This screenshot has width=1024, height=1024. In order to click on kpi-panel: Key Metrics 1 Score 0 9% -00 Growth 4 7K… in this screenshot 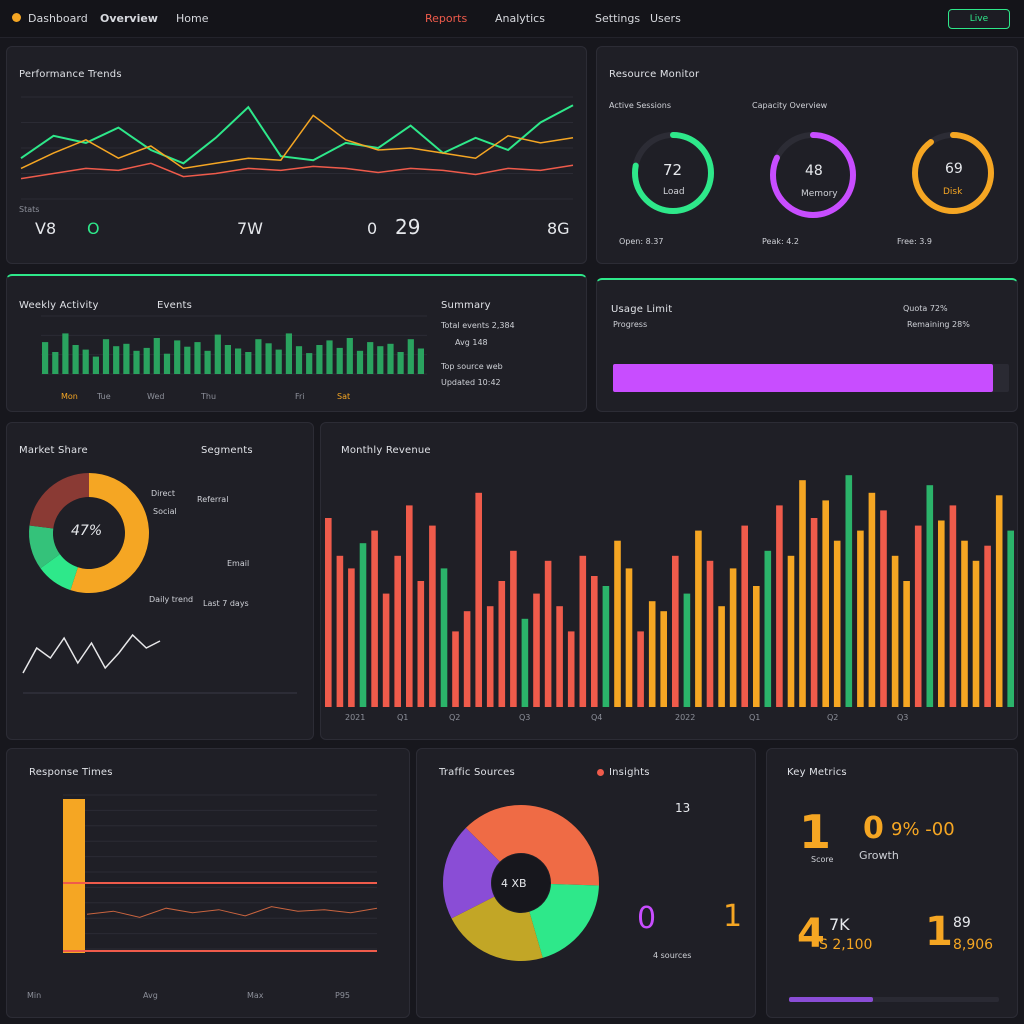, I will do `click(892, 883)`.